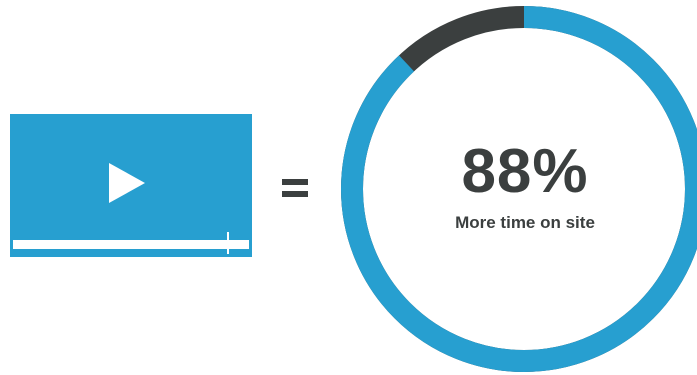 The image size is (697, 375). What do you see at coordinates (295, 188) in the screenshot?
I see `equals-icon` at bounding box center [295, 188].